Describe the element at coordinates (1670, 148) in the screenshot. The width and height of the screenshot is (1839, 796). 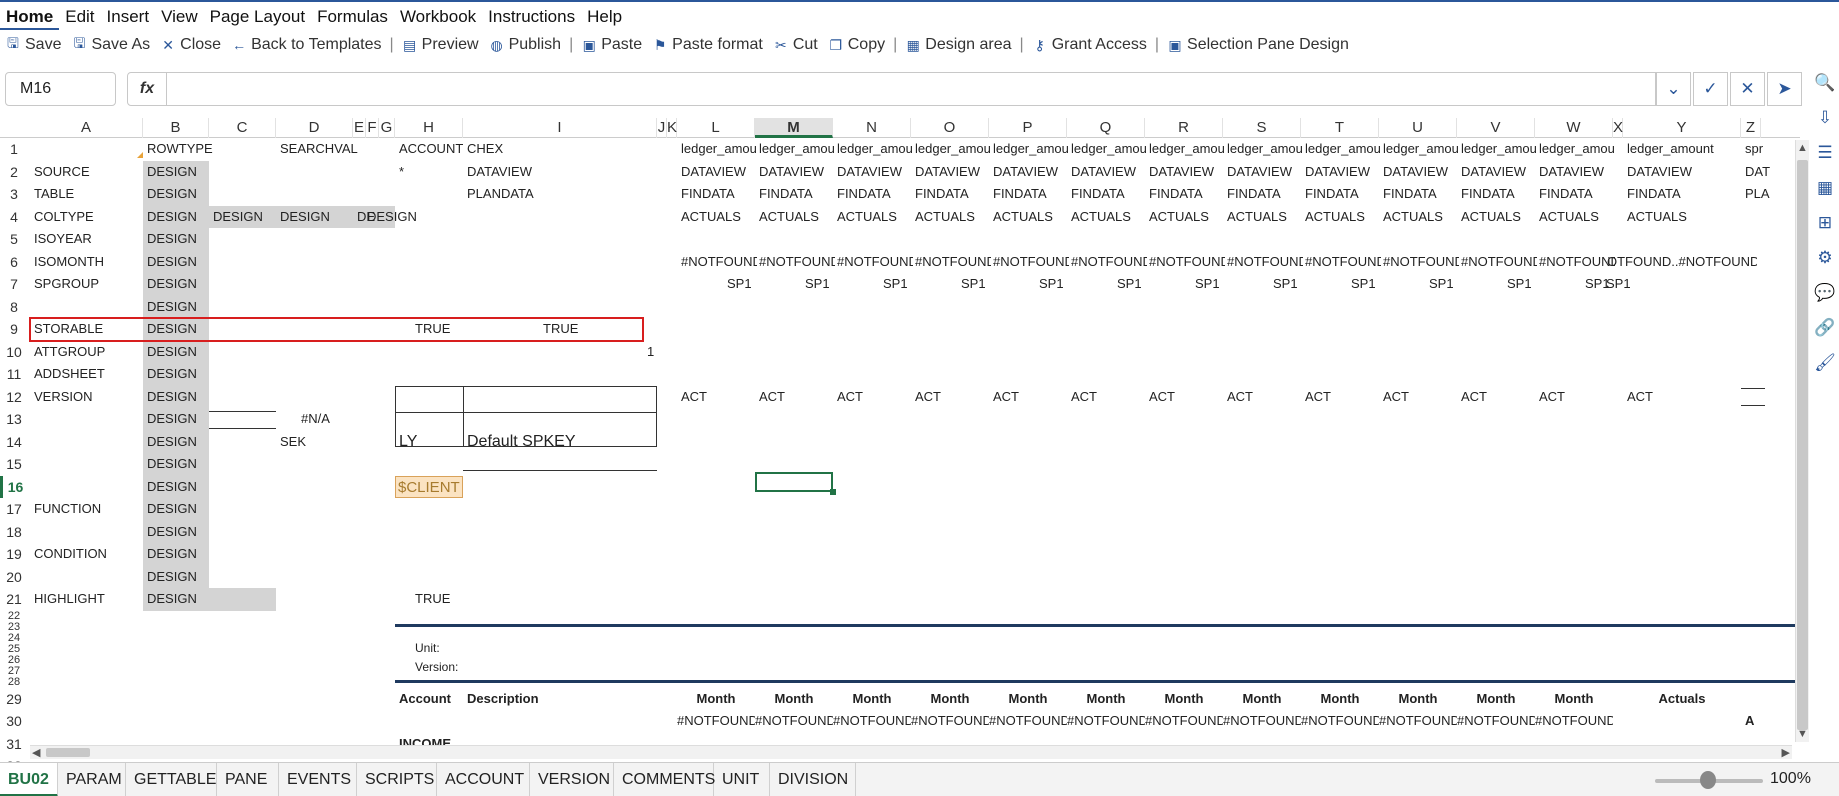
I see `cell-y1-ledger: ledger_amount` at that location.